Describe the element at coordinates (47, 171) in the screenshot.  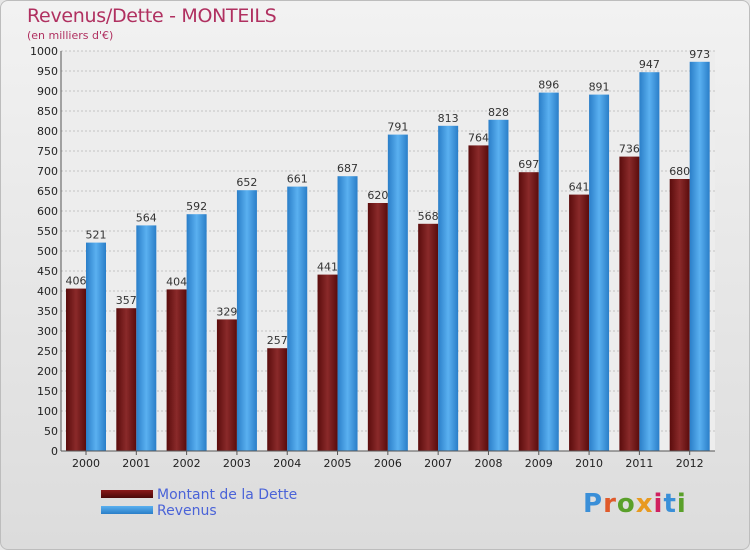
I see `y-tick-label: 700` at that location.